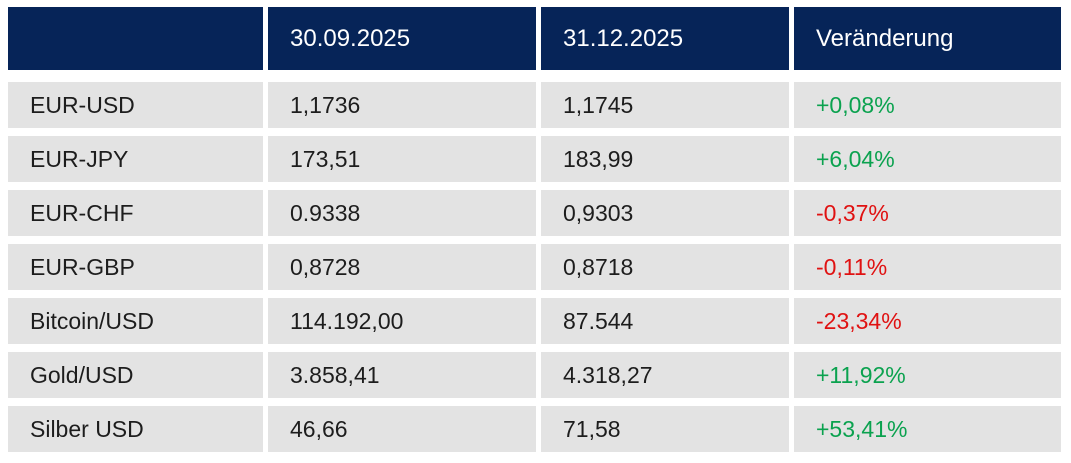 This screenshot has width=1071, height=463. I want to click on change-value: -0,11%, so click(927, 267).